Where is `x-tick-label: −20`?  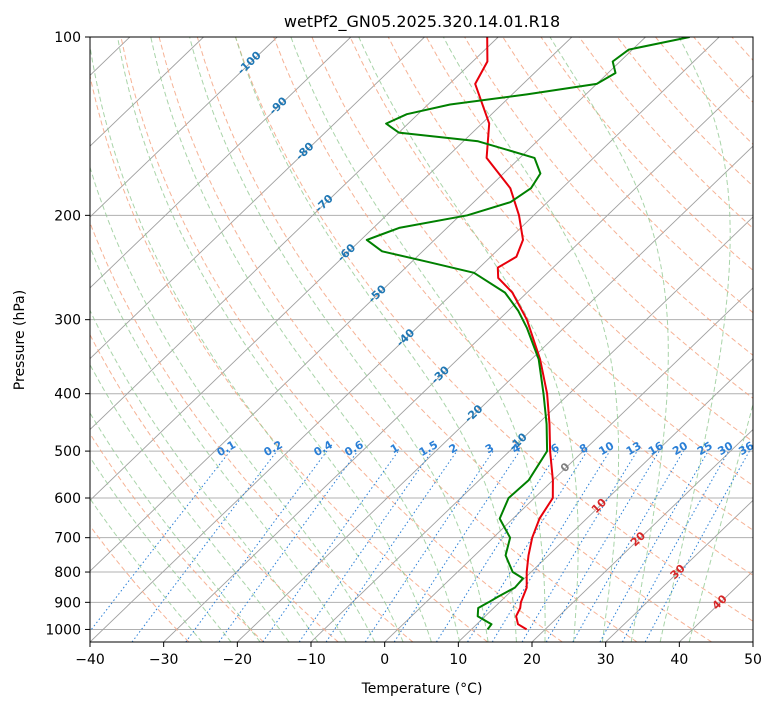
x-tick-label: −20 is located at coordinates (238, 660).